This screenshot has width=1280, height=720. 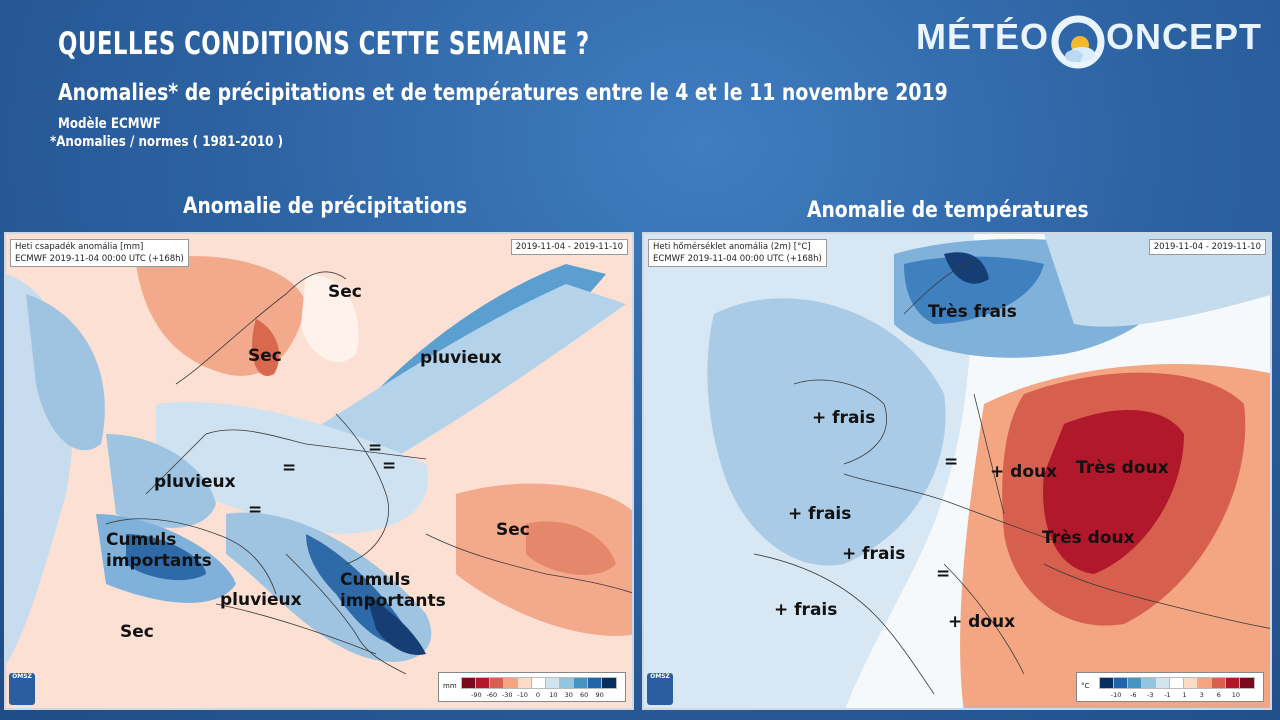 I want to click on label-sec-southwest: Sec, so click(x=137, y=632).